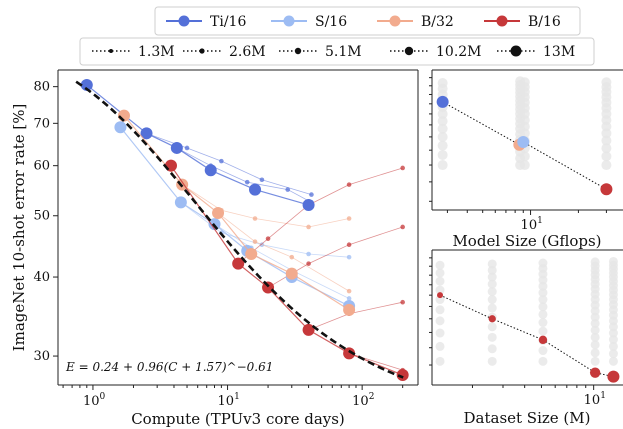  What do you see at coordinates (41, 123) in the screenshot?
I see `y-tick-label: 70` at bounding box center [41, 123].